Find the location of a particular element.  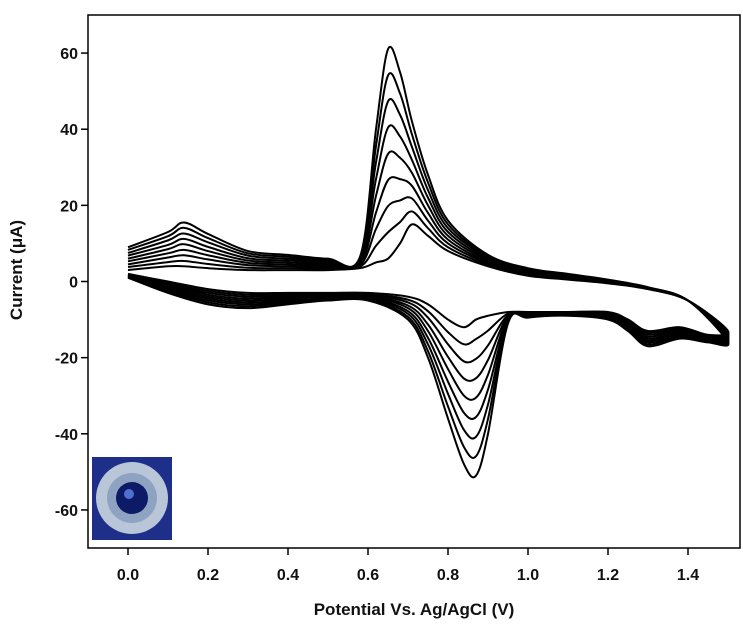

y-tick-label: 40 is located at coordinates (69, 130).